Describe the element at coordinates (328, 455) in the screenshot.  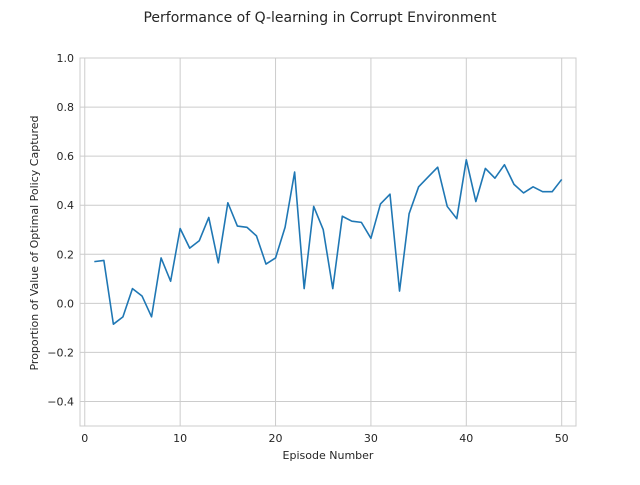
I see `x-axis-label: Episode Number` at that location.